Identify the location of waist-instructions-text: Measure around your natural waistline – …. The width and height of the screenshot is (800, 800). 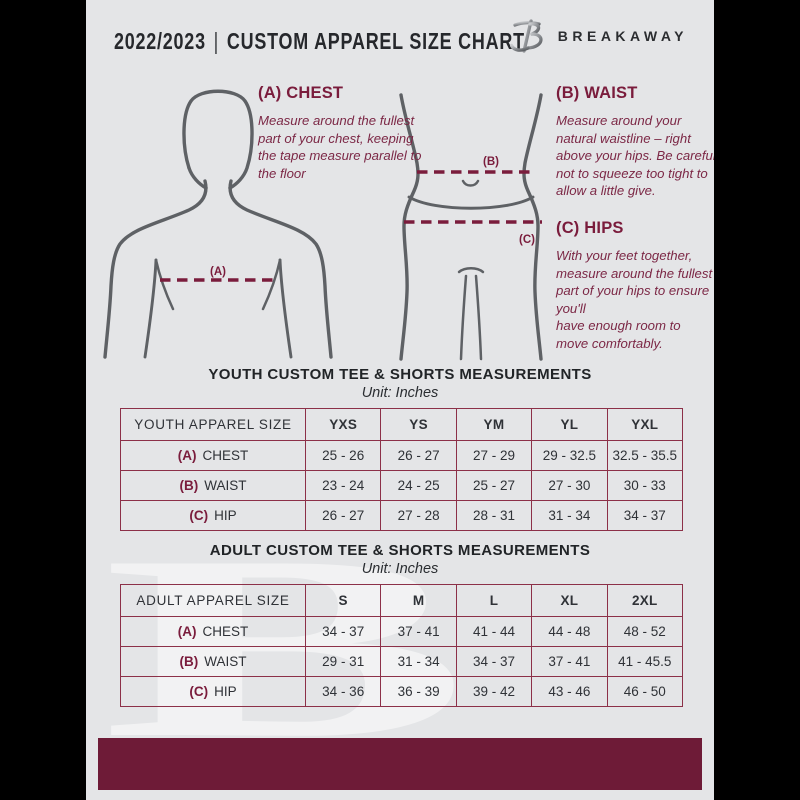
(635, 156).